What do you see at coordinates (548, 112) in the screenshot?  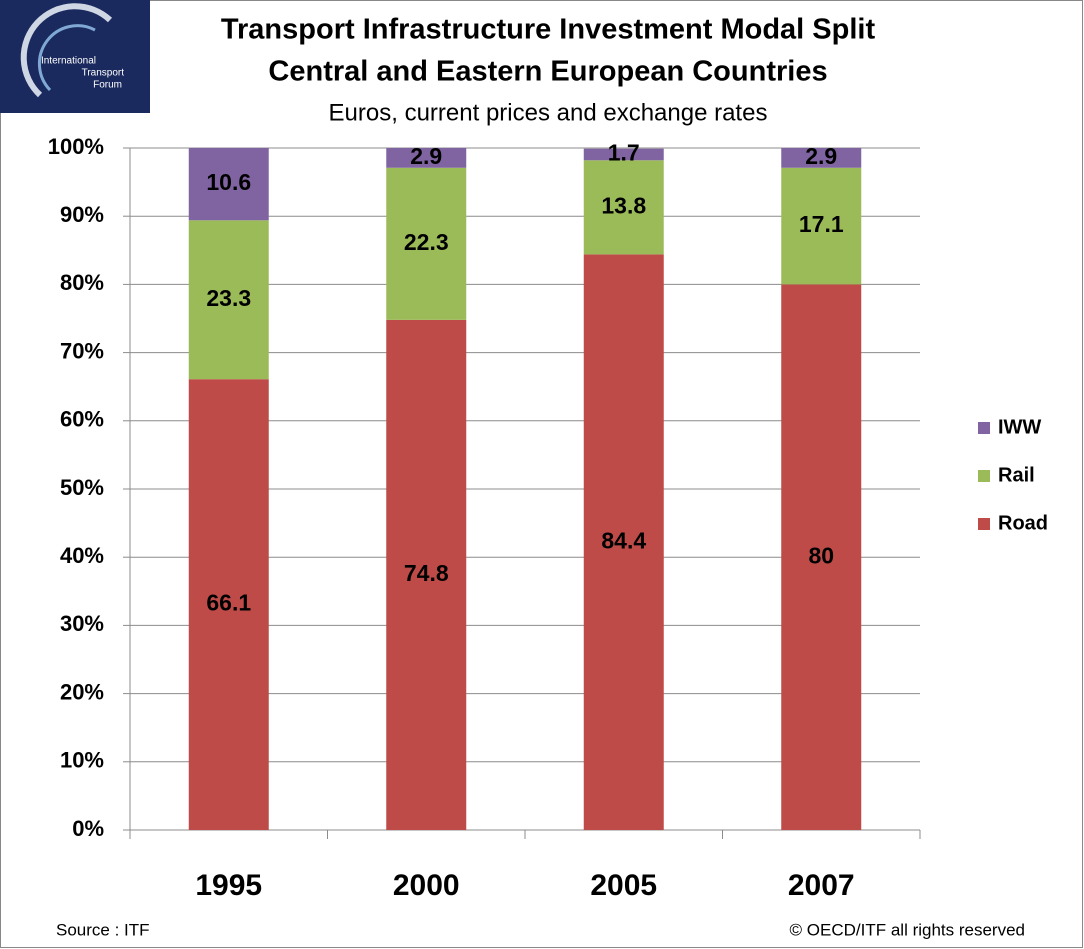 I see `chart-subtitle: Euros, current prices and exchange rates` at bounding box center [548, 112].